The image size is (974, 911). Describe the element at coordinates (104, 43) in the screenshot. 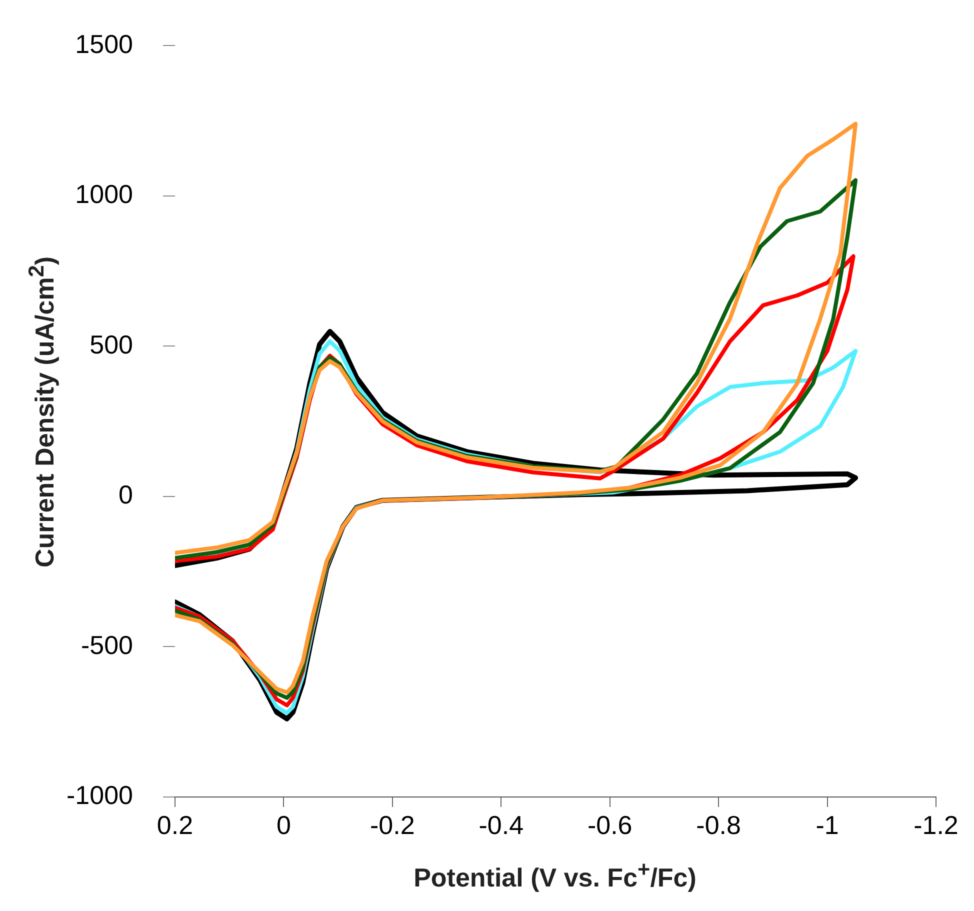

I see `y-tick-label: 1500` at that location.